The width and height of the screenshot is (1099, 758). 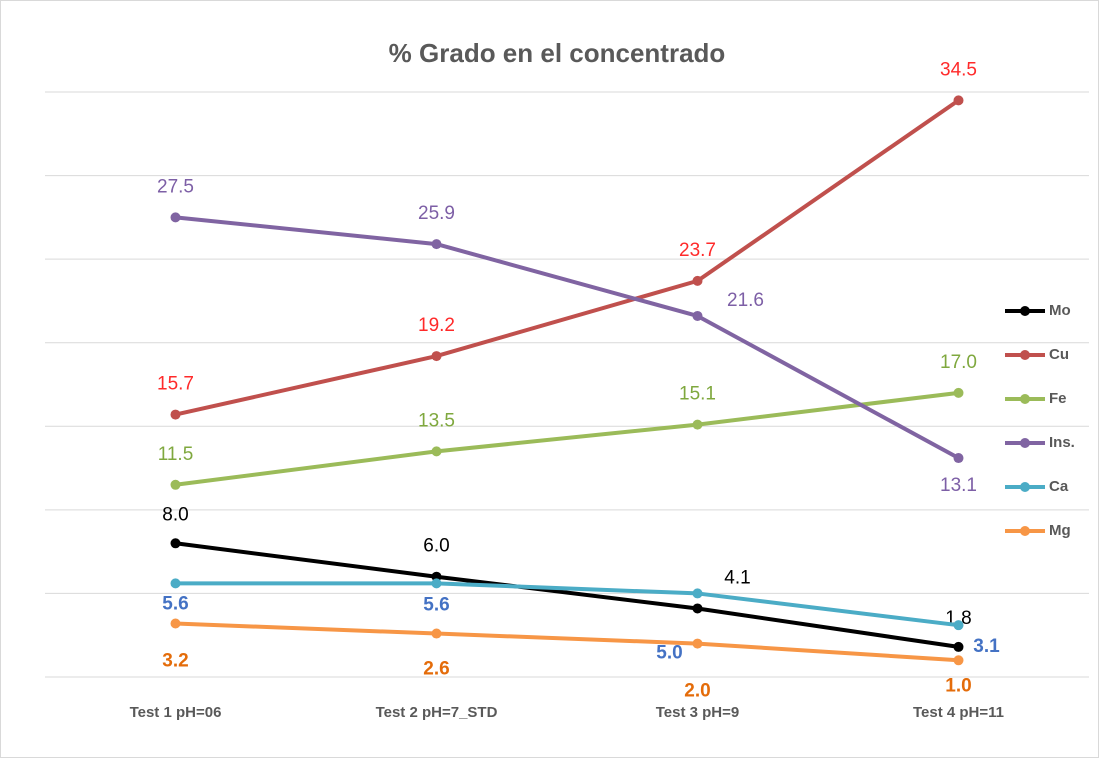 I want to click on data-label: 8.0, so click(x=175, y=514).